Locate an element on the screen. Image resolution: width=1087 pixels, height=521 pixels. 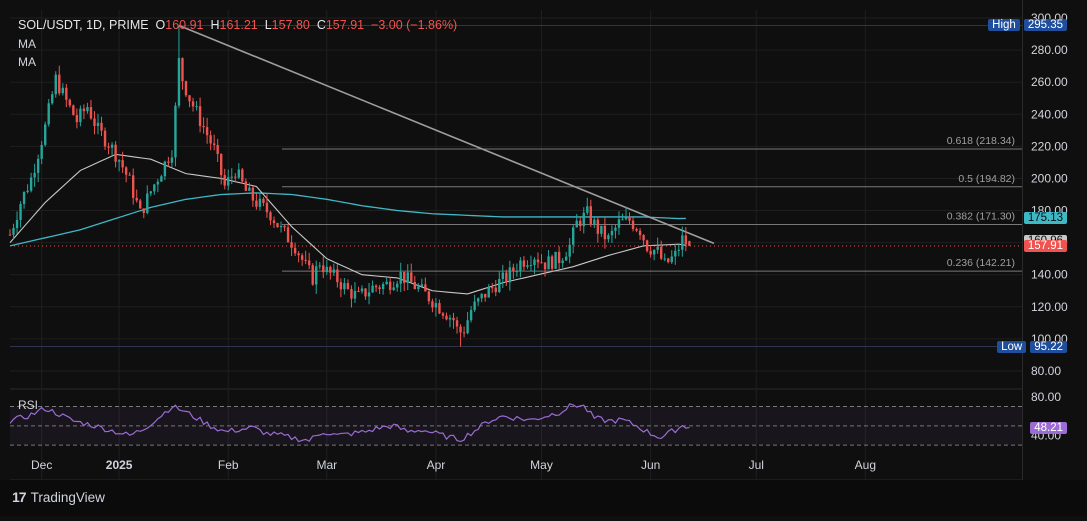
ma-indicator-label-1: MA is located at coordinates (27, 44).